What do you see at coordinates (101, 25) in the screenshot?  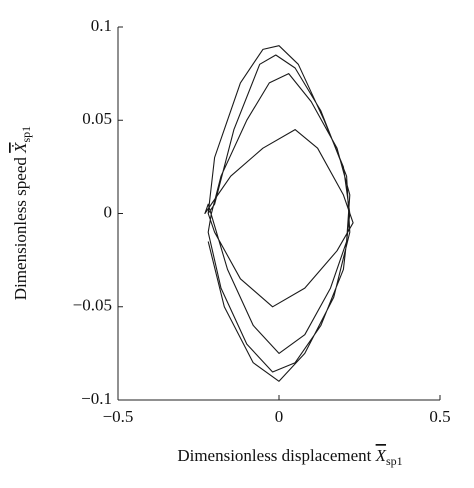 I see `y-tick-label: 0.1` at bounding box center [101, 25].